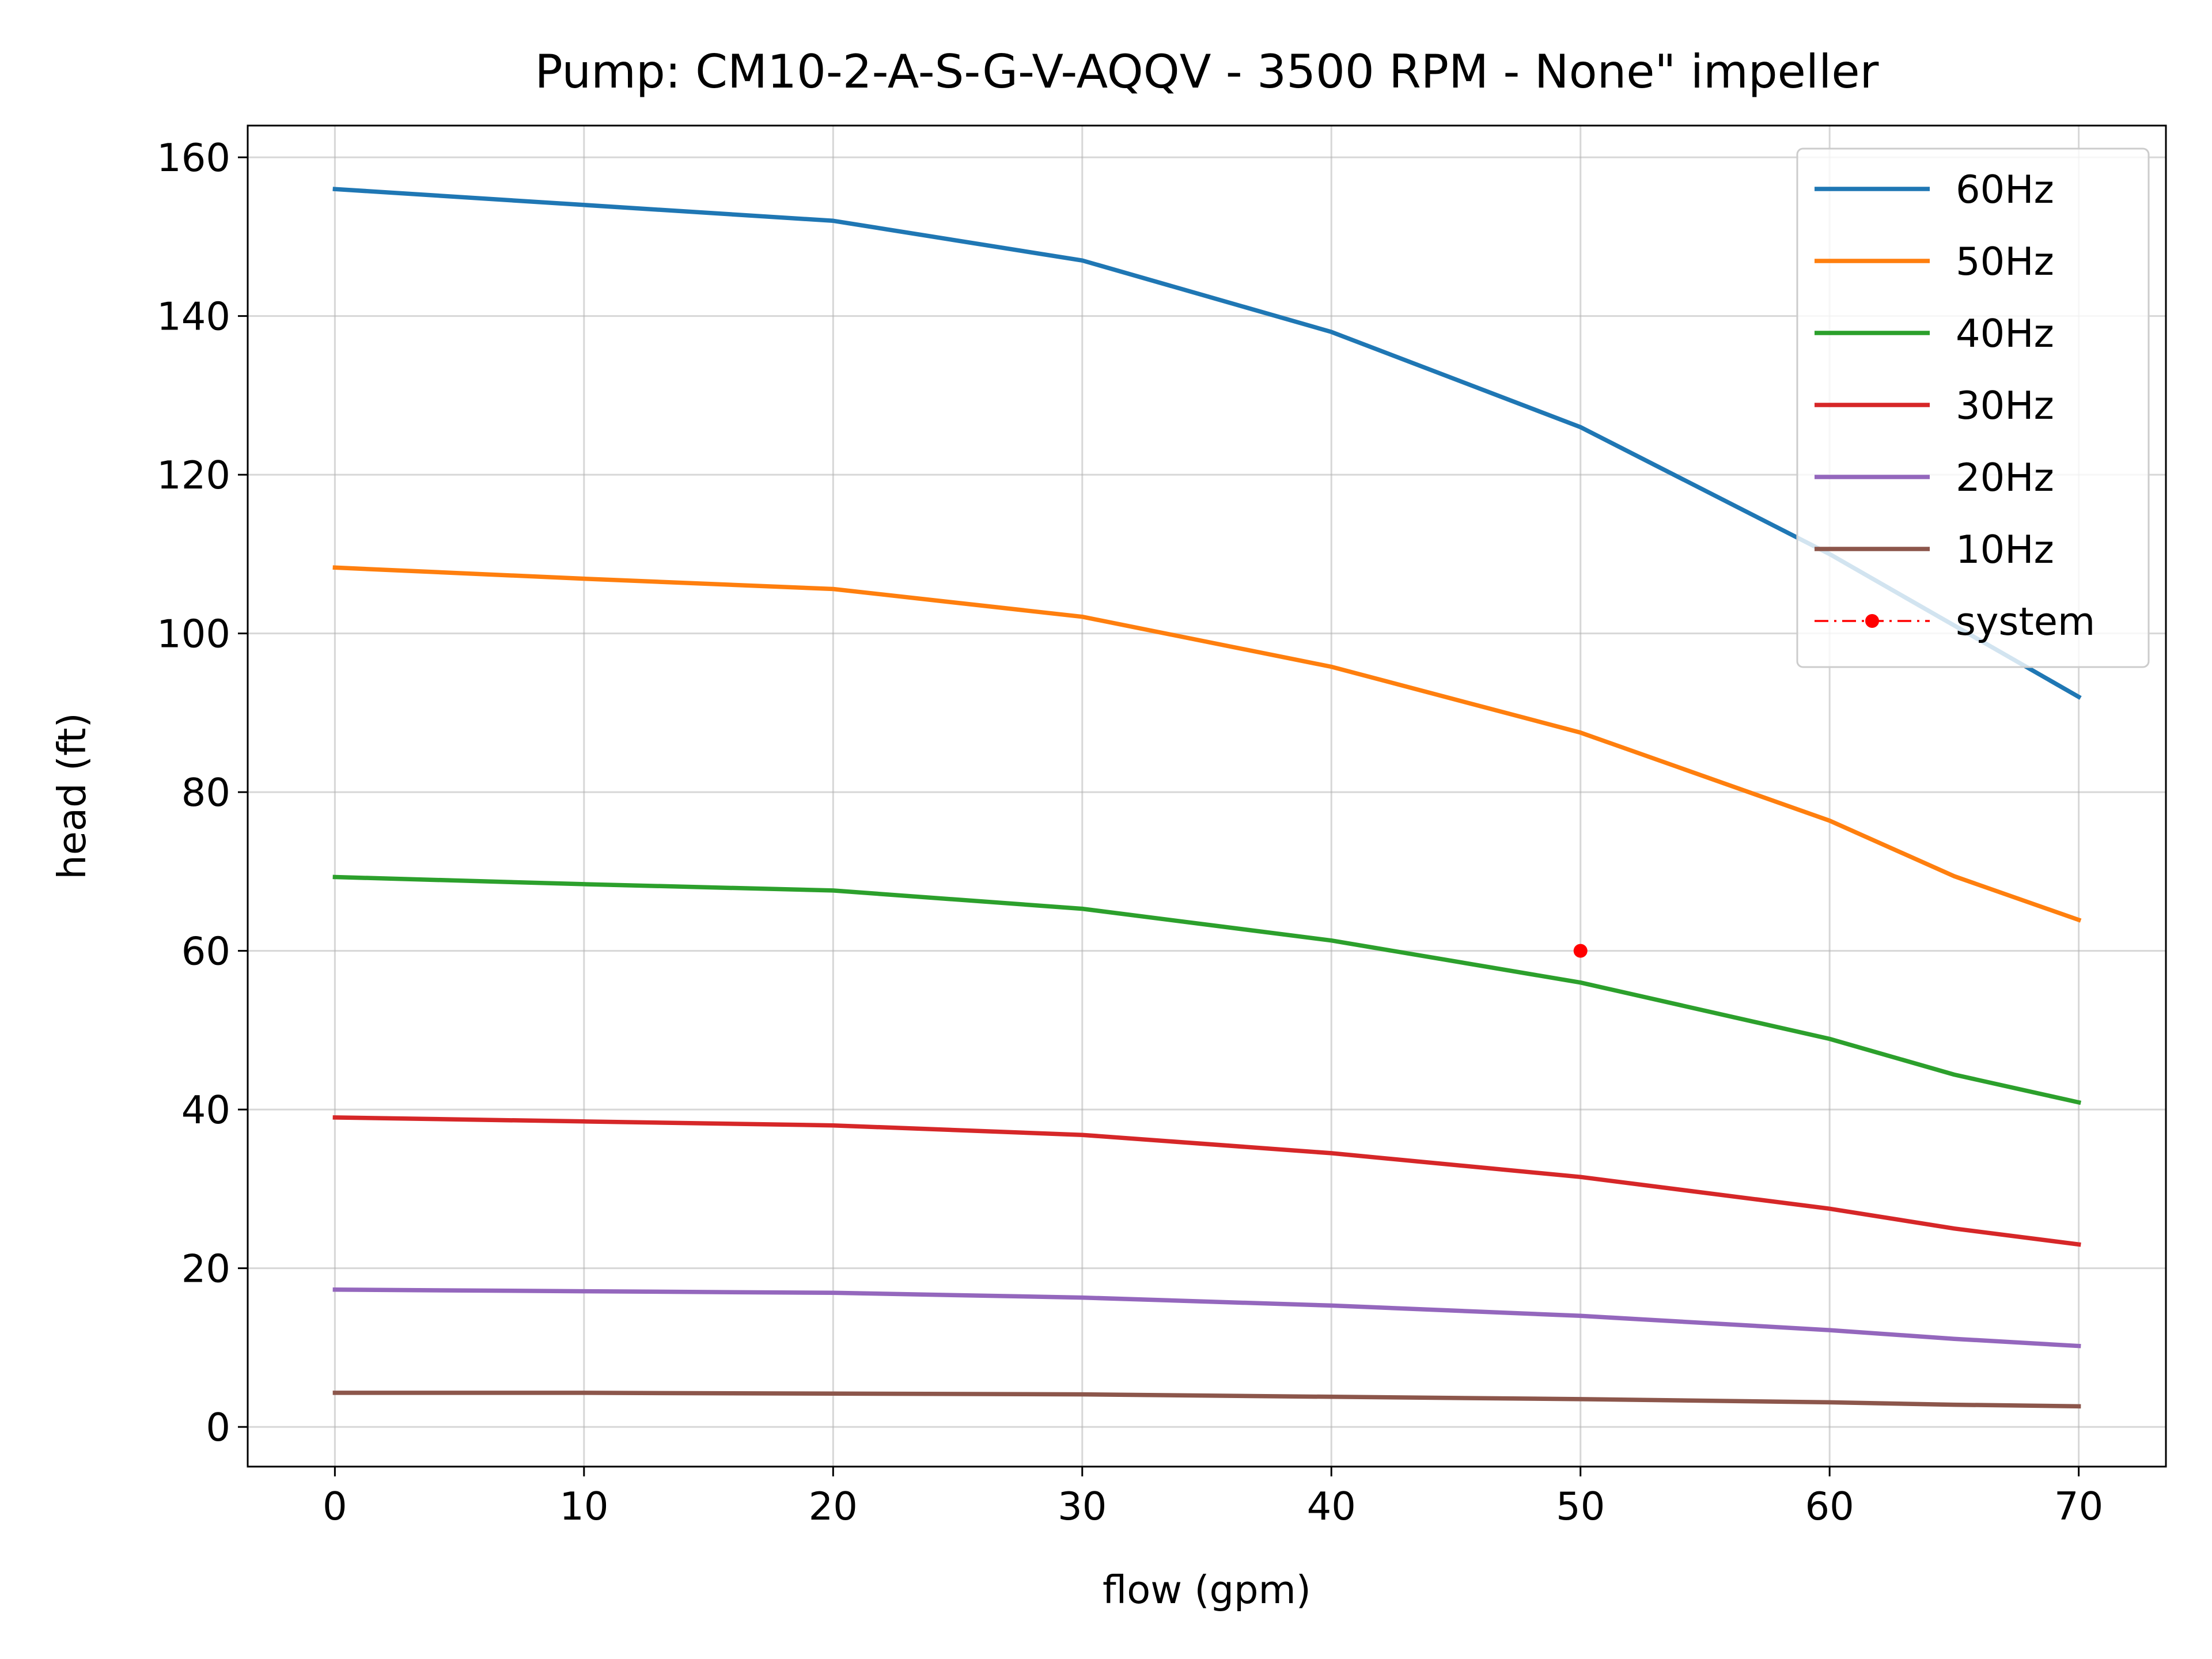  What do you see at coordinates (2005, 549) in the screenshot?
I see `legend-label: 10Hz` at bounding box center [2005, 549].